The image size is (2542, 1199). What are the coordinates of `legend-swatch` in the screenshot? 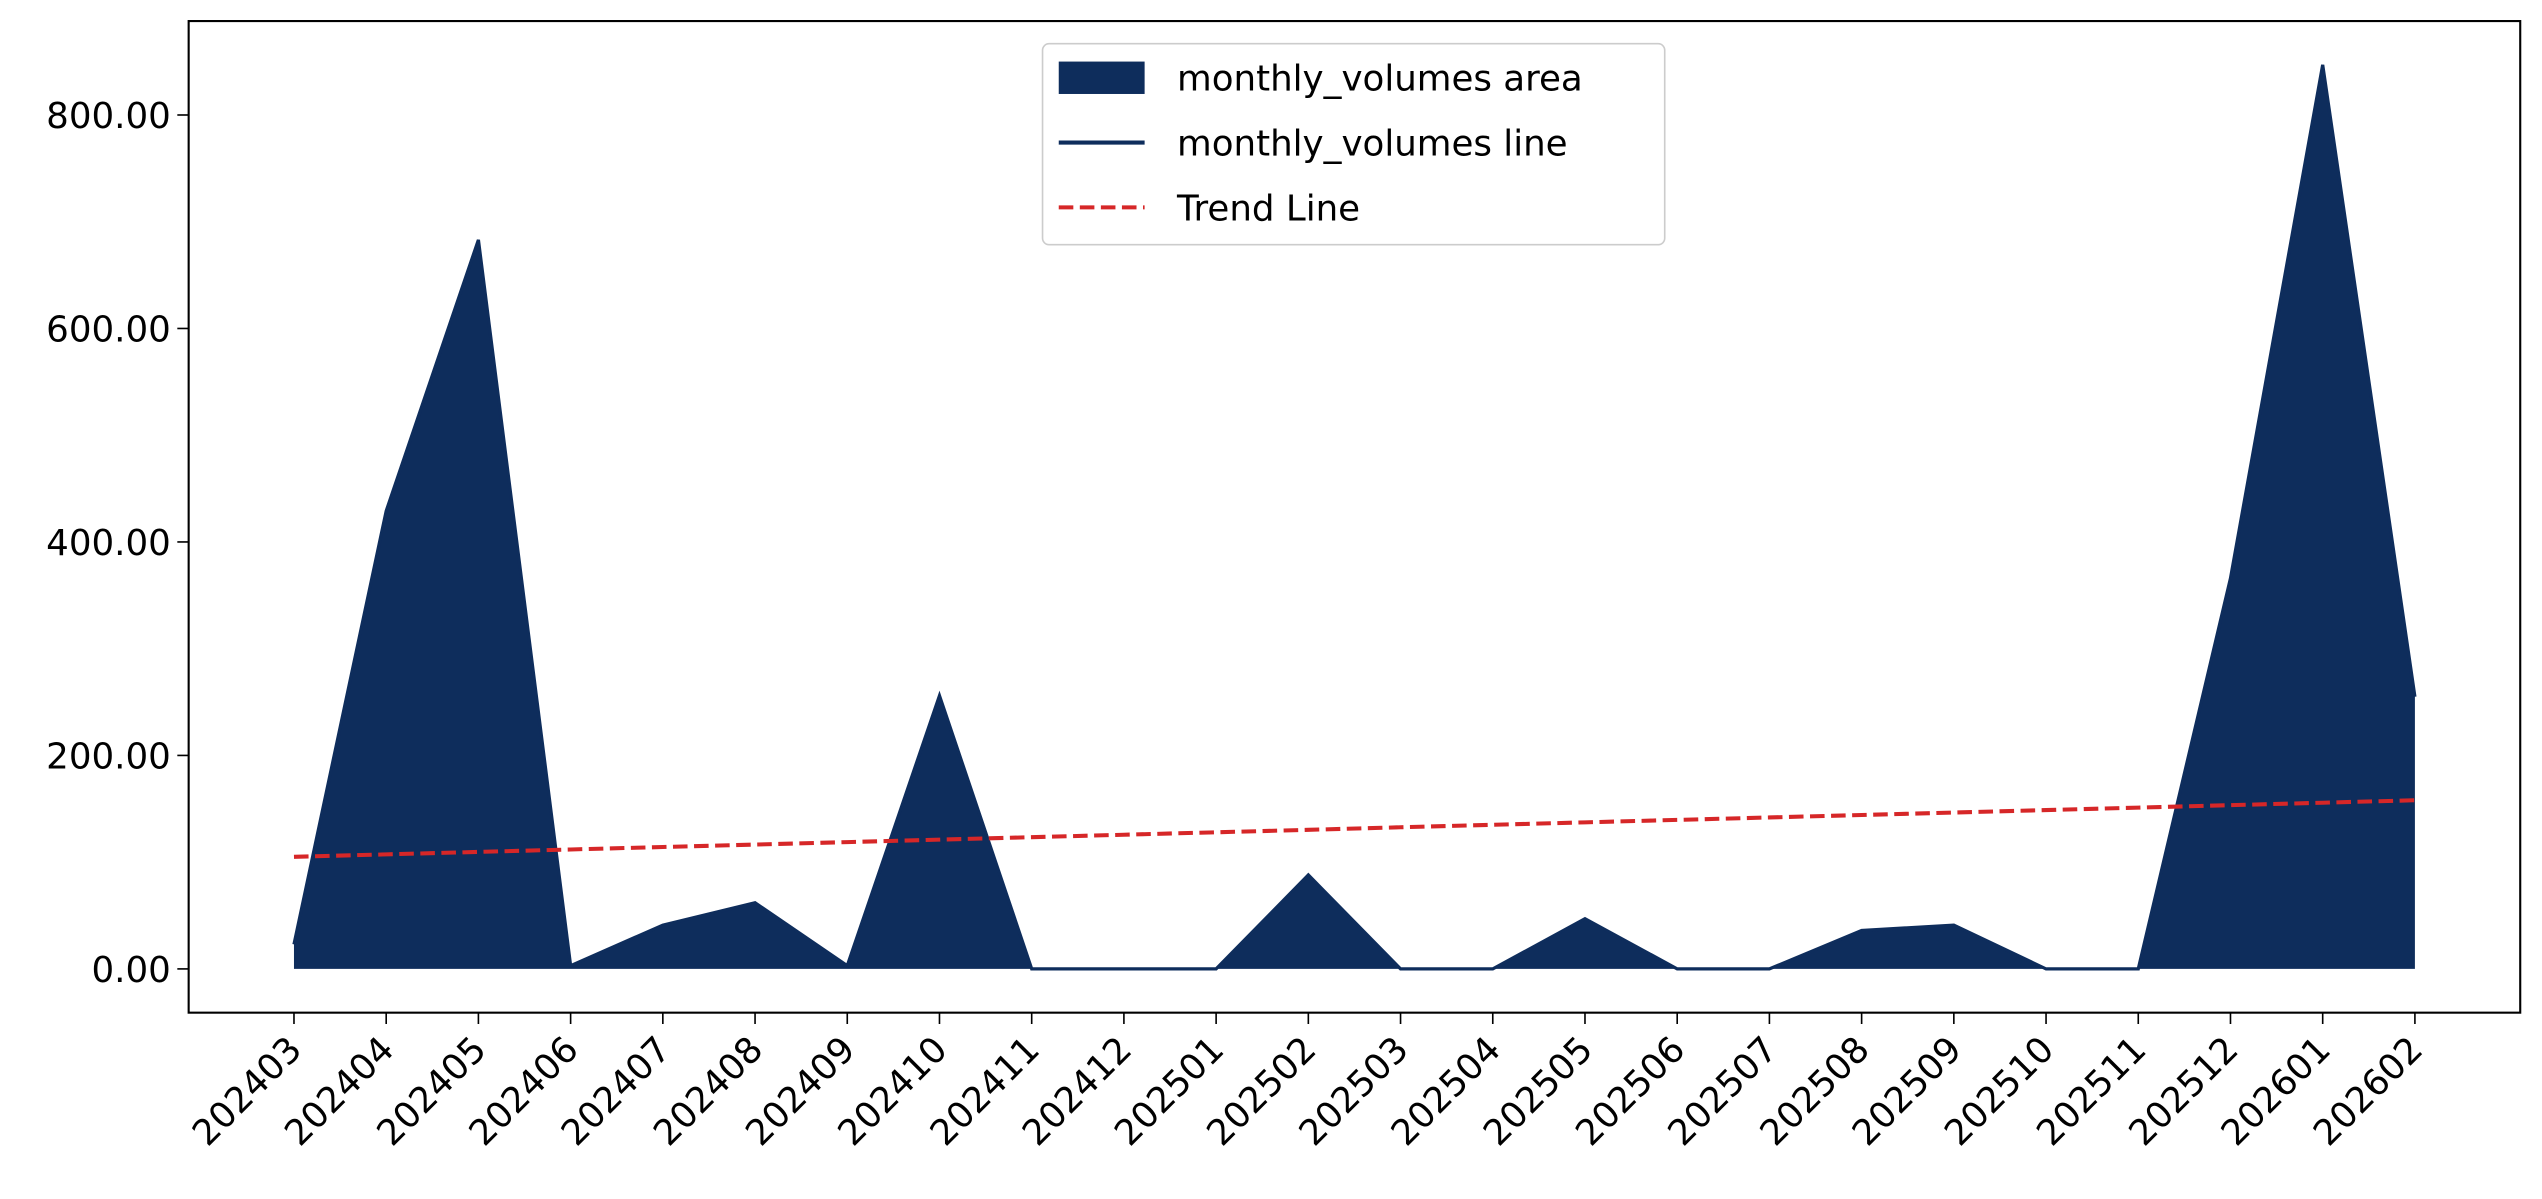 It's located at (1101, 77).